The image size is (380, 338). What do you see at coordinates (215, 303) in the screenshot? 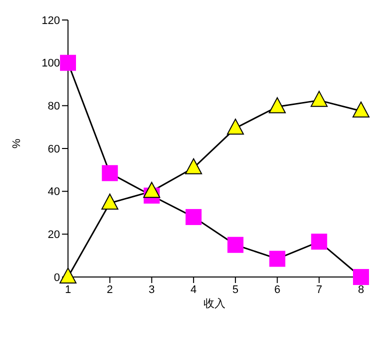
I see `x-axis-title: 收入` at bounding box center [215, 303].